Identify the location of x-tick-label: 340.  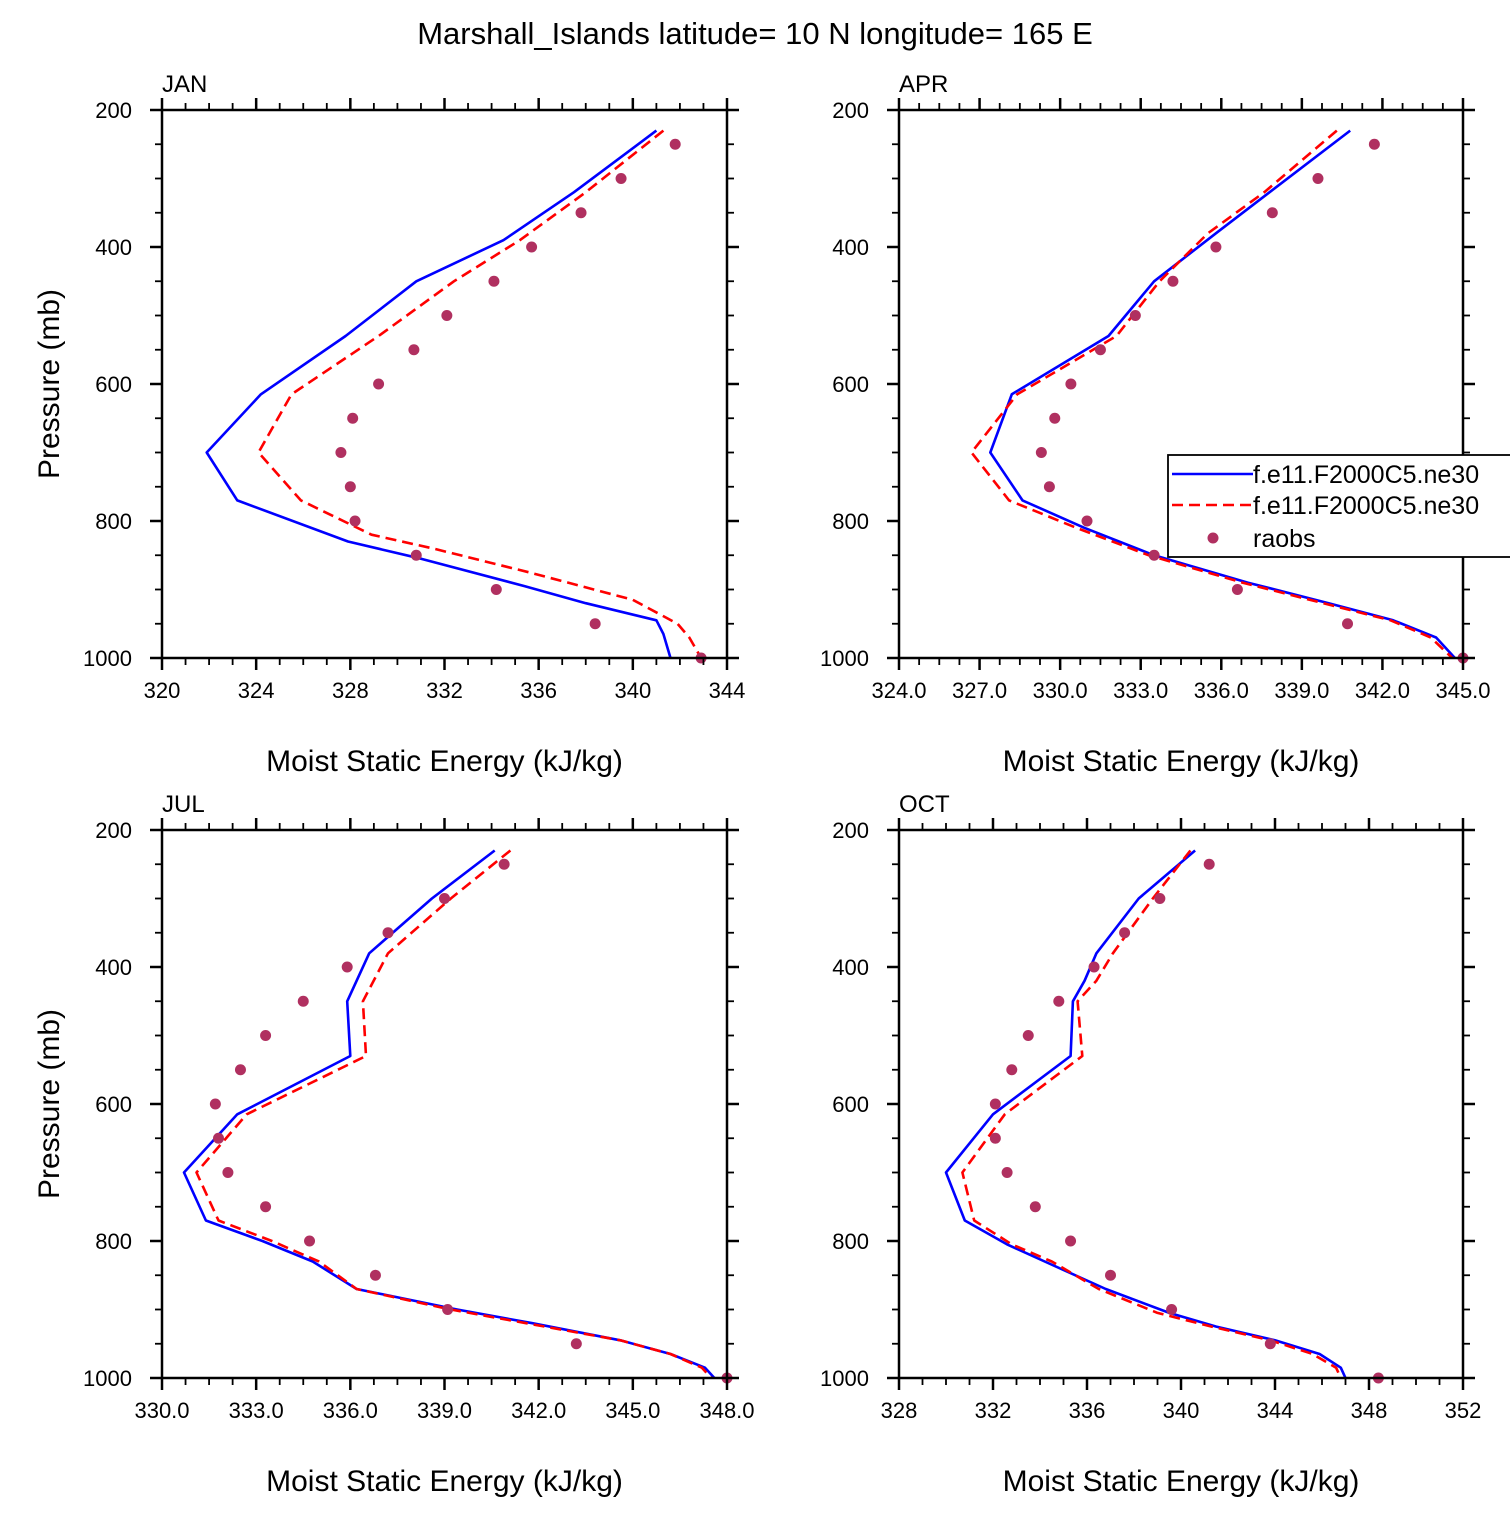
(1181, 1410).